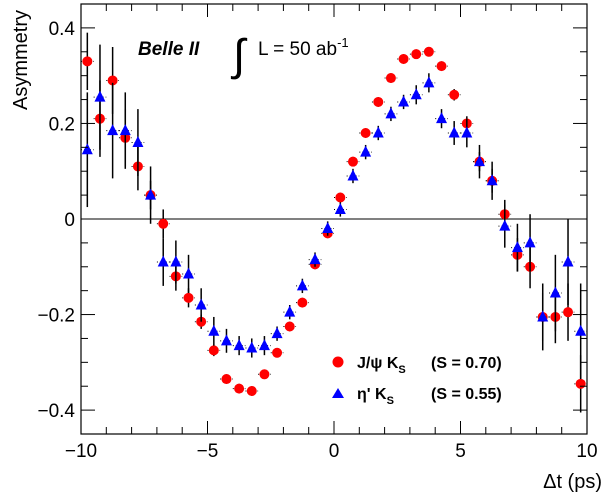 The image size is (605, 497). Describe the element at coordinates (338, 362) in the screenshot. I see `legend-marker-jpsi` at that location.